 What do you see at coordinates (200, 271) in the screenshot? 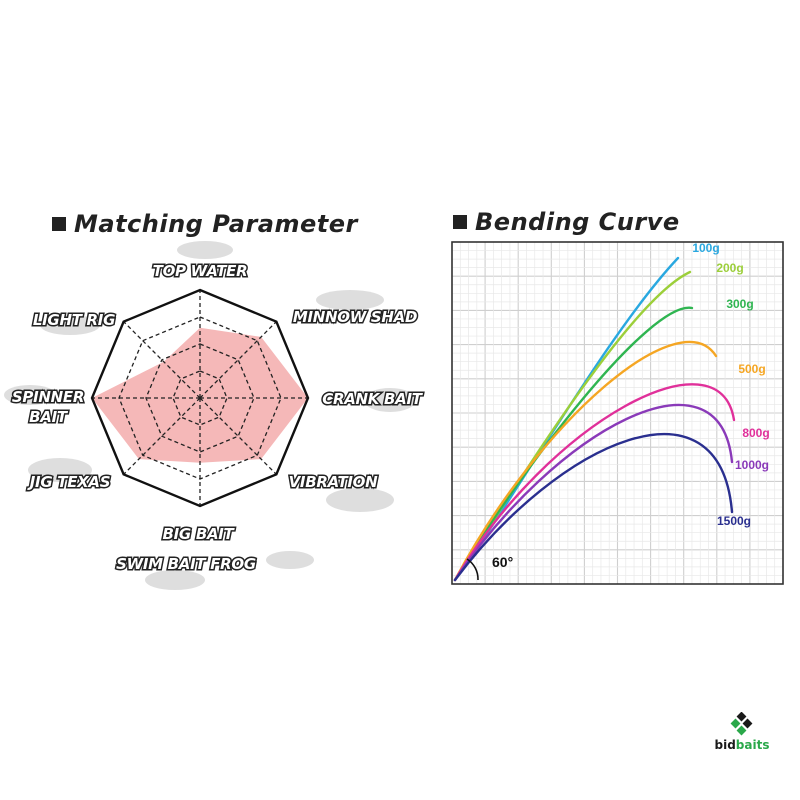
I see `radar-axis-label: TOP WATER` at bounding box center [200, 271].